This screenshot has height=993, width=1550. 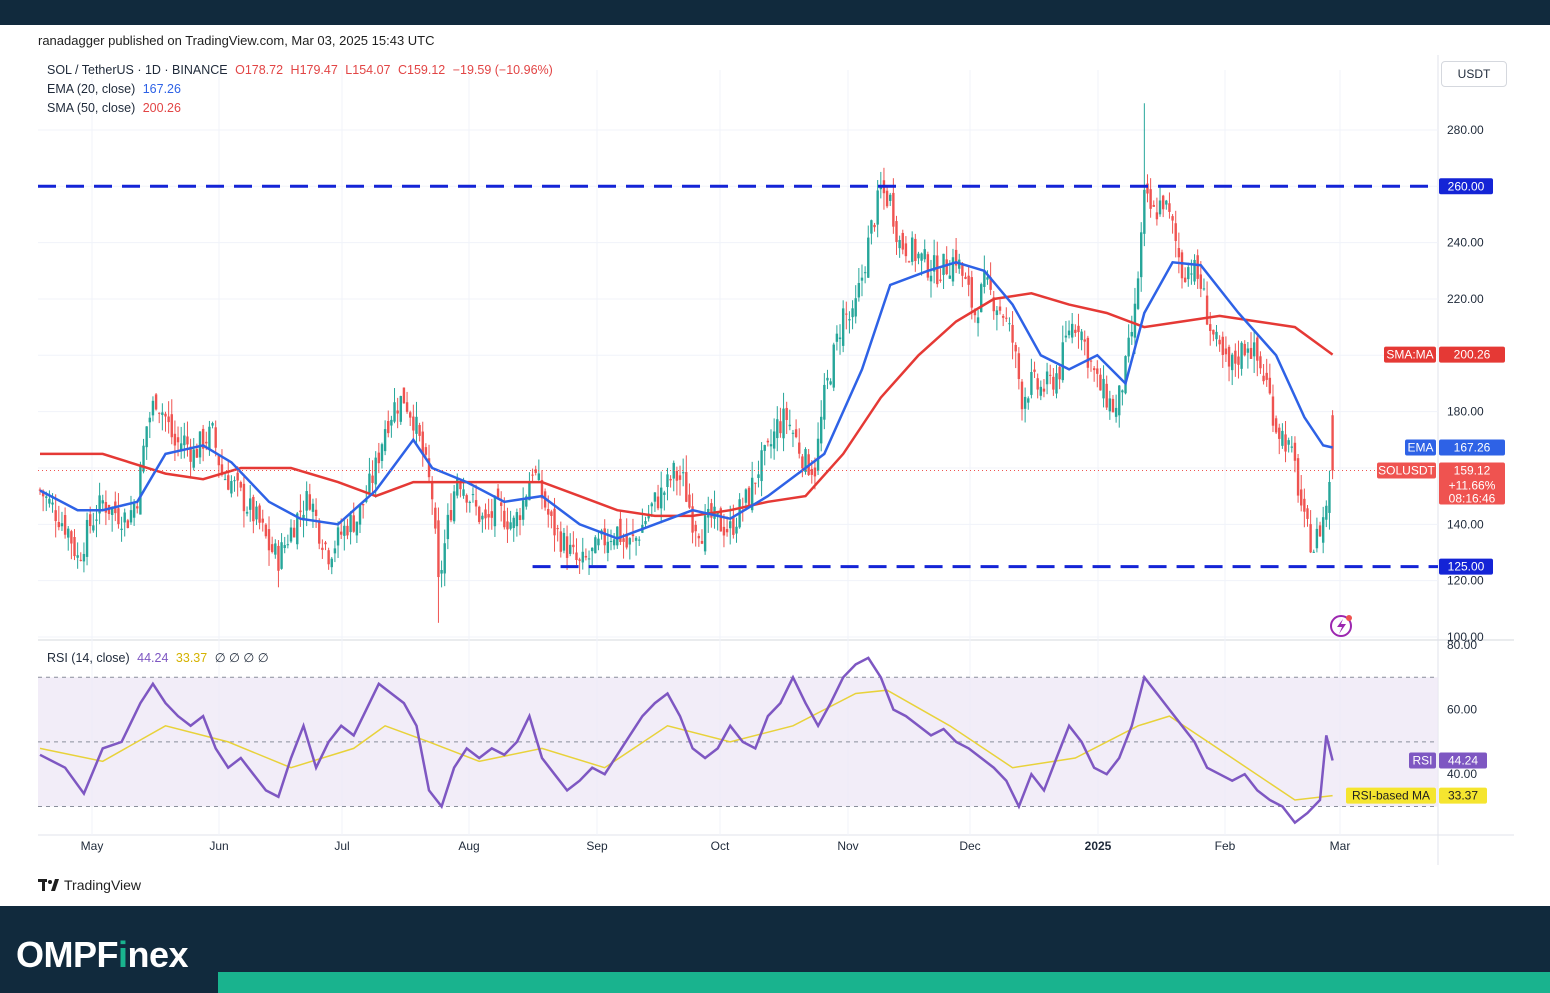 What do you see at coordinates (116, 89) in the screenshot?
I see `ema-legend: EMA (20, close) 167.26` at bounding box center [116, 89].